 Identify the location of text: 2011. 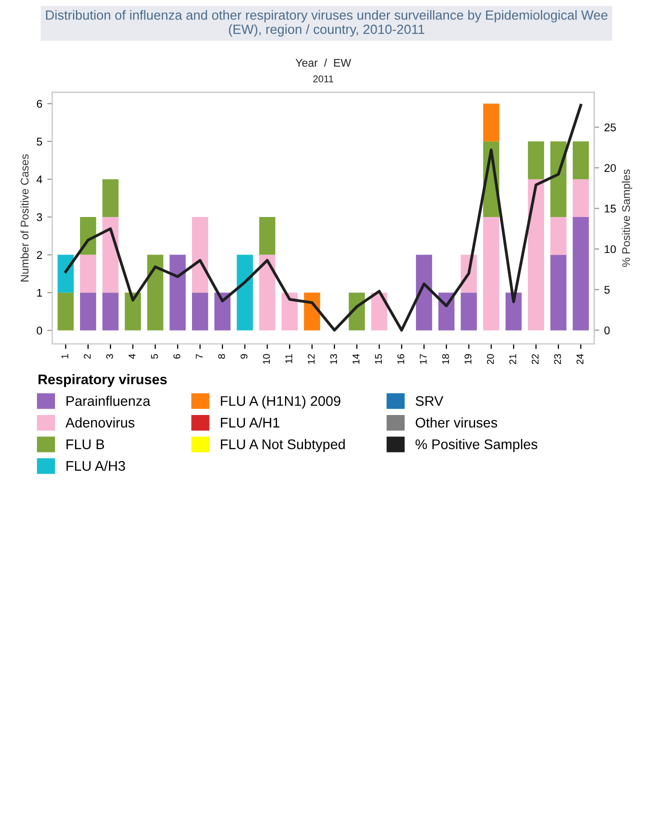
(323, 78).